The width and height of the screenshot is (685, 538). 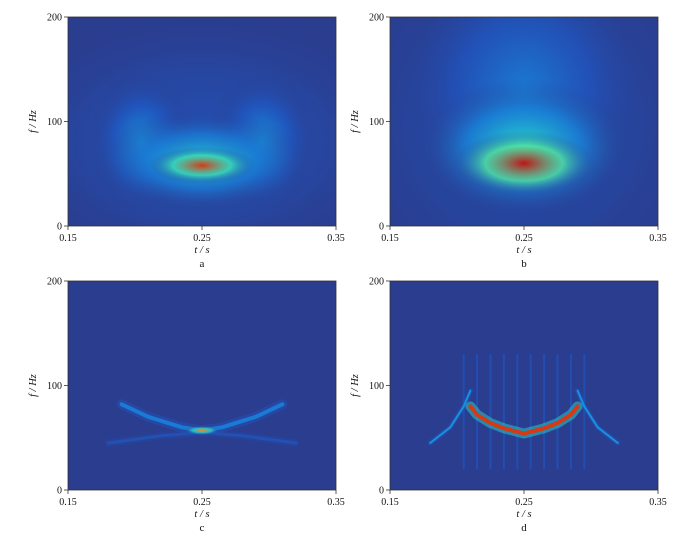 I want to click on panel-letter: a, so click(x=202, y=264).